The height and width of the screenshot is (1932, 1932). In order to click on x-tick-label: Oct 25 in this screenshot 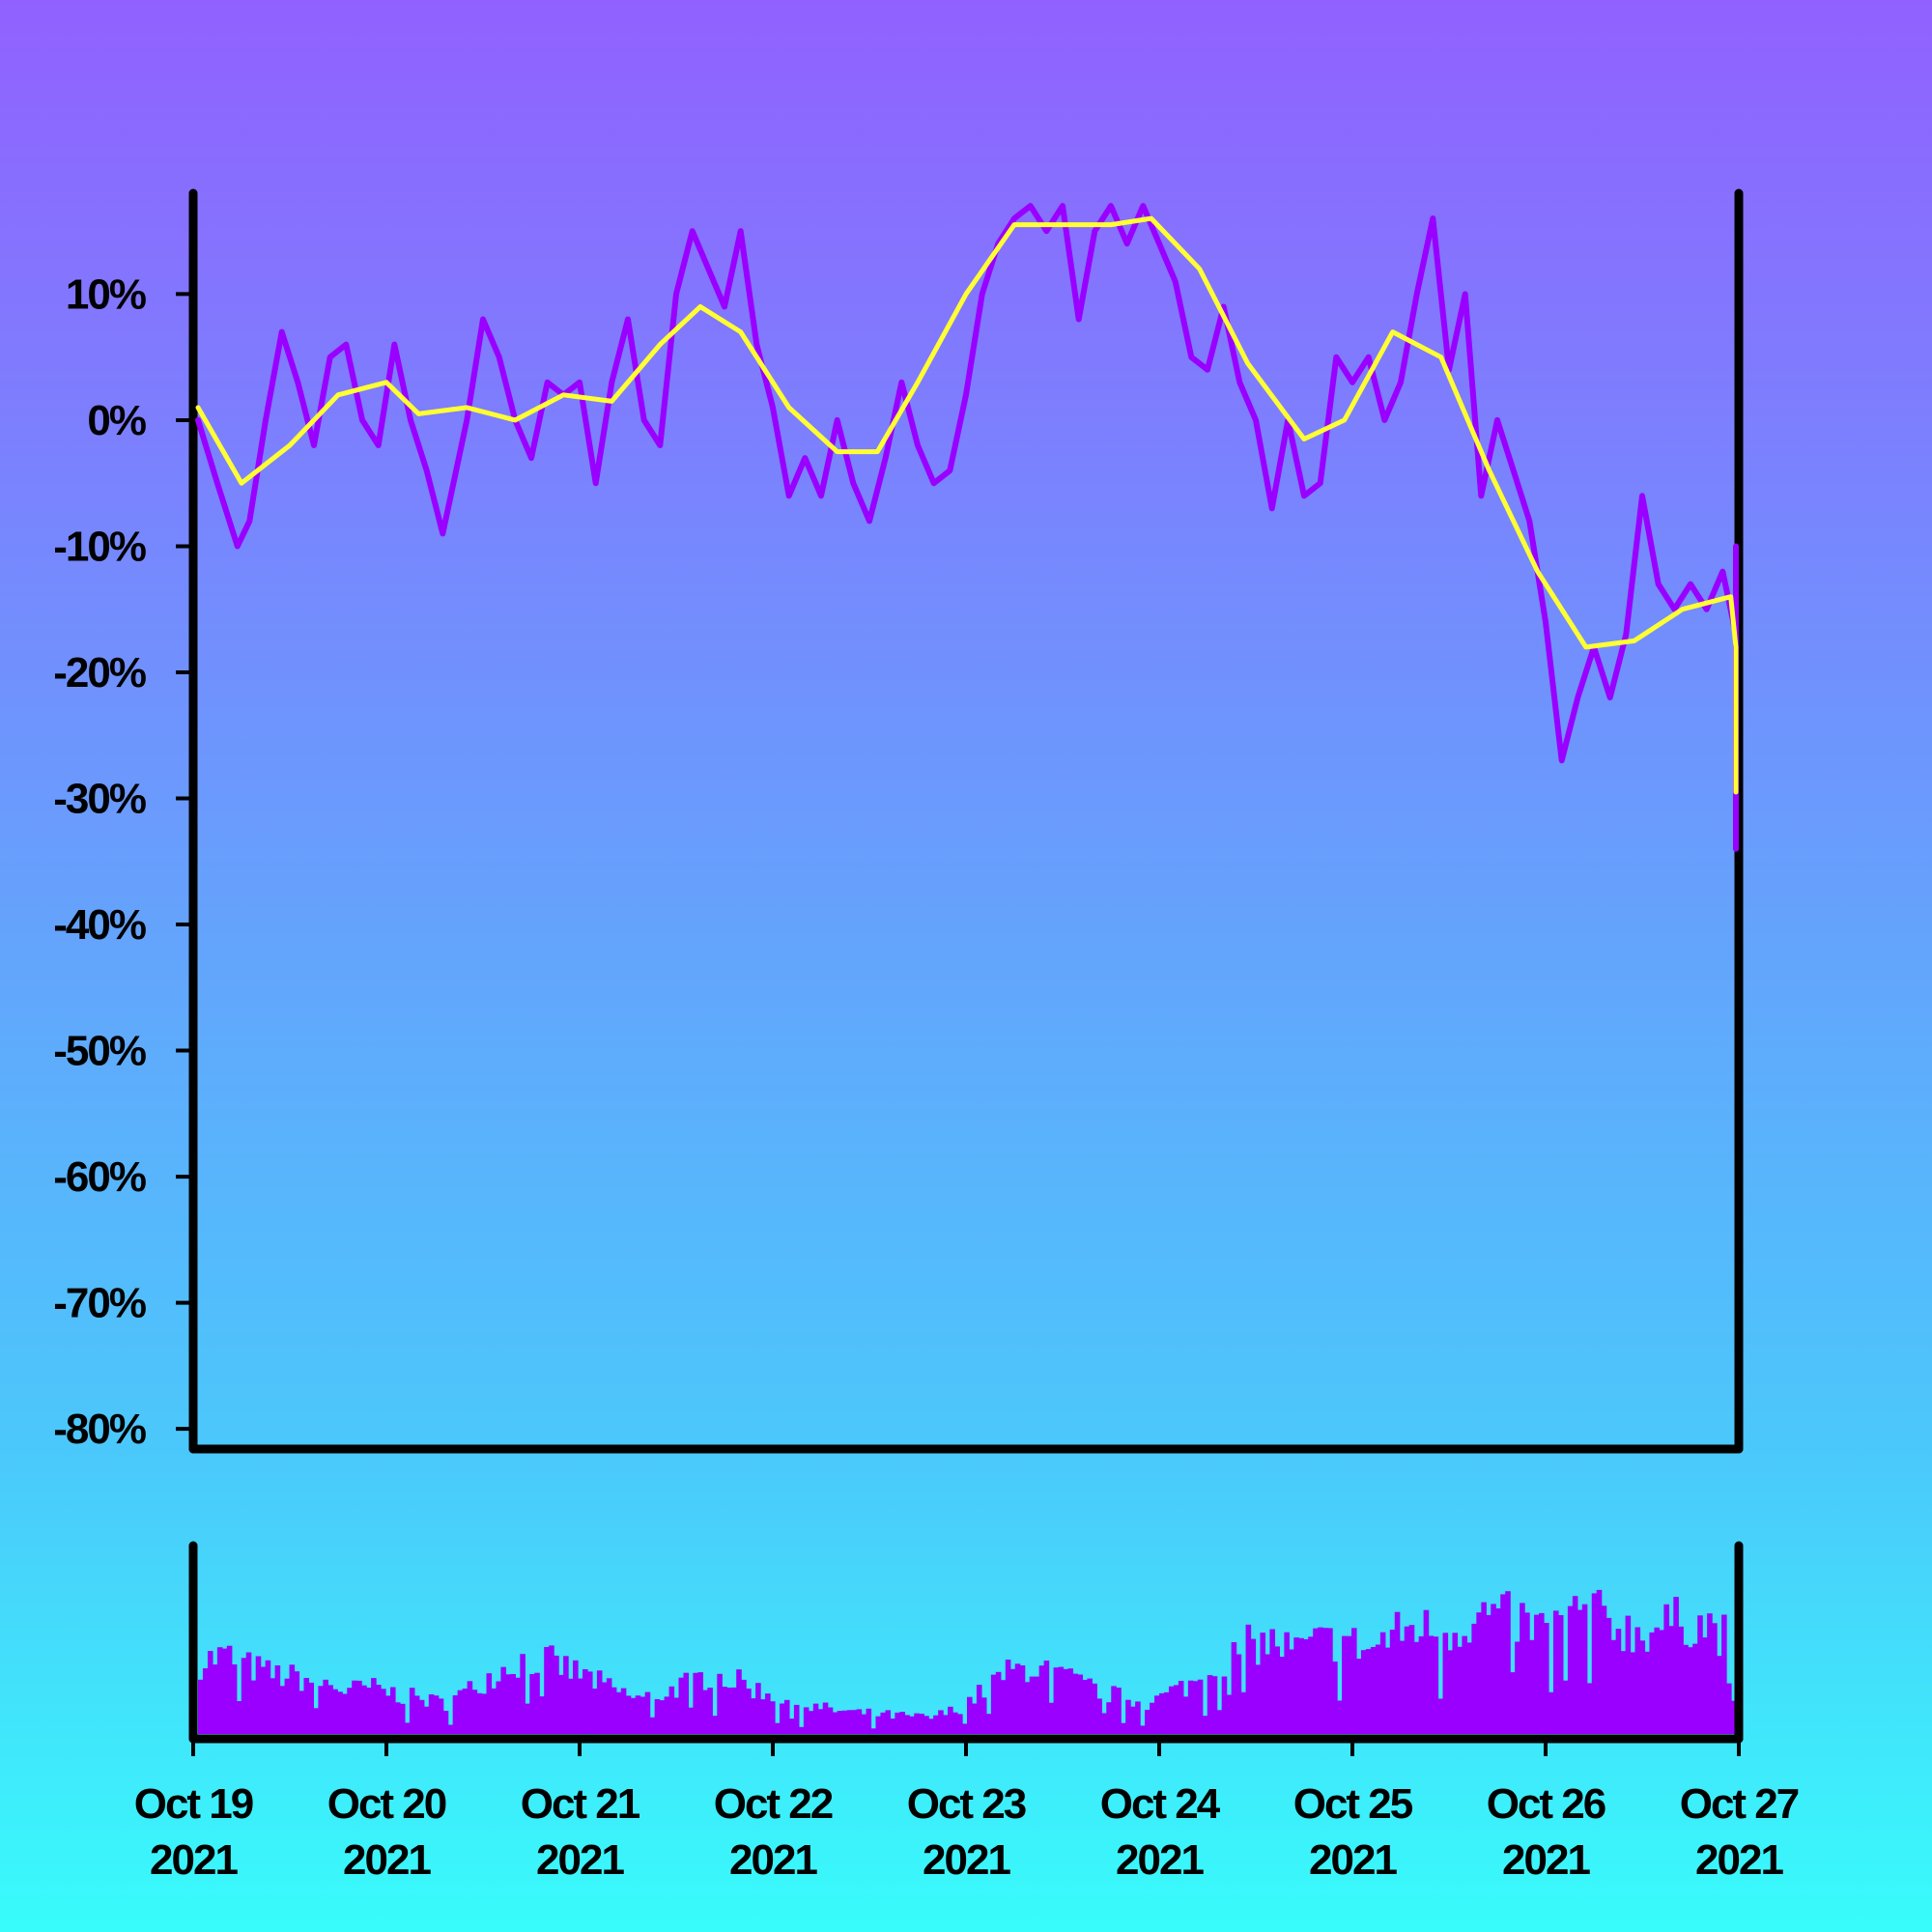, I will do `click(1353, 1804)`.